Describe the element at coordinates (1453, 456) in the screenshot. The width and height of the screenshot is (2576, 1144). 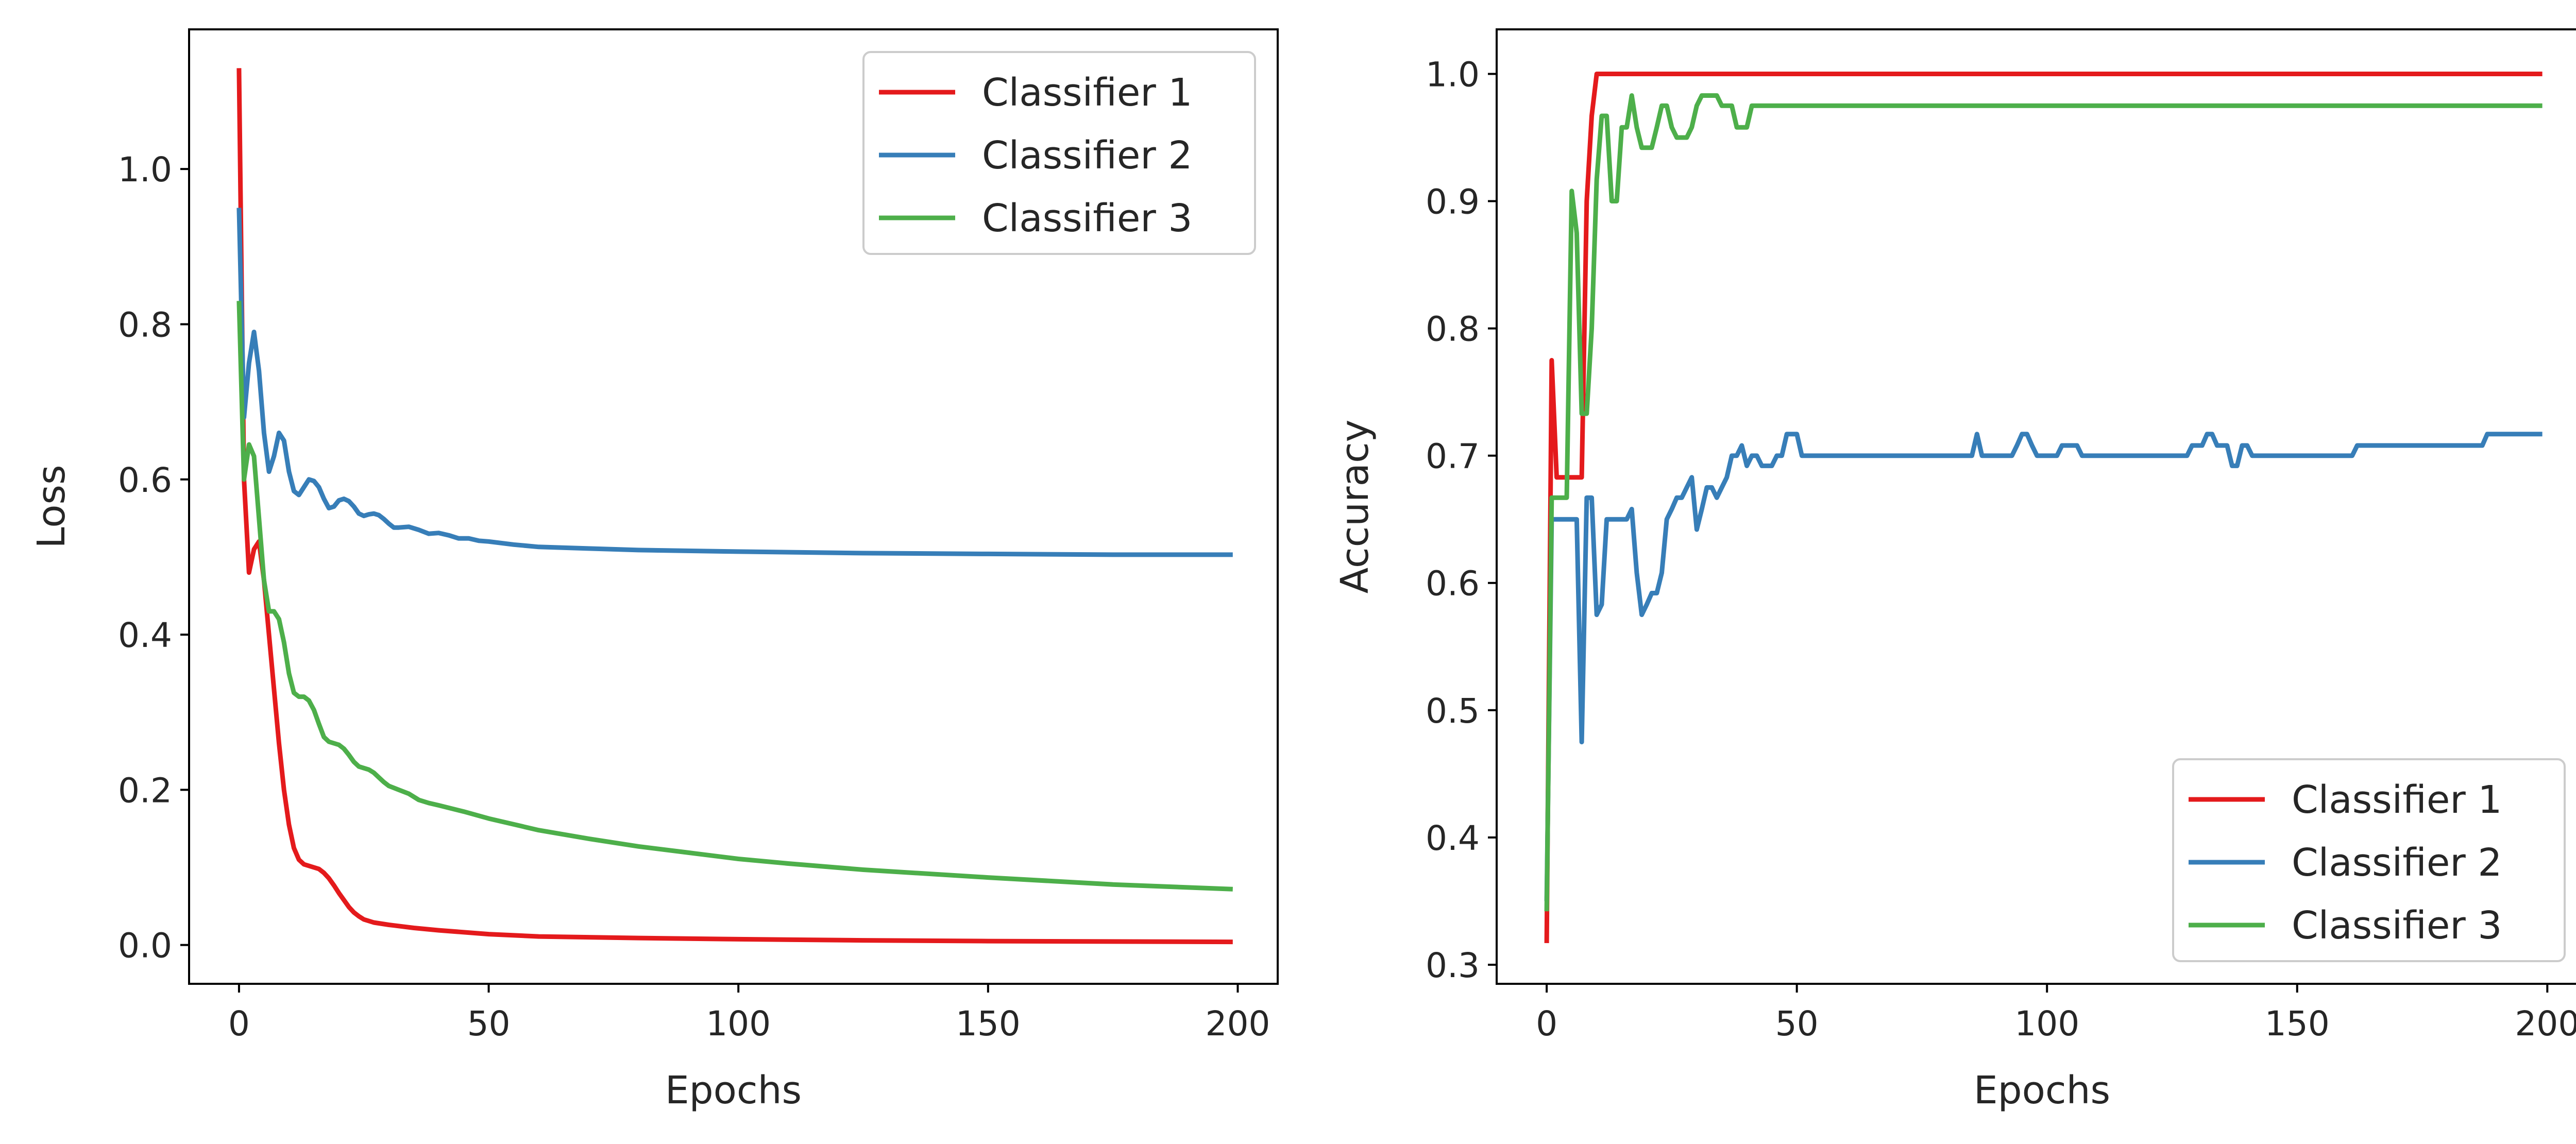
I see `y-tick-label: 0.7` at that location.